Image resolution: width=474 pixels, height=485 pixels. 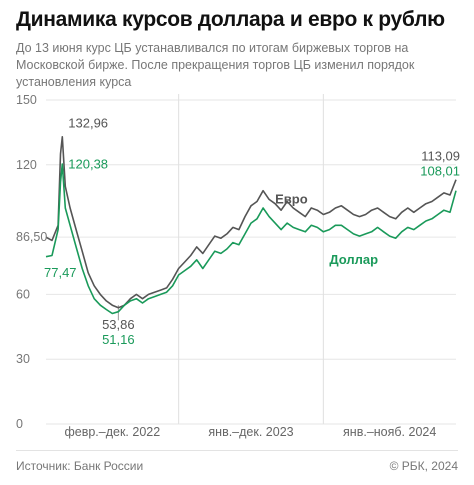 What do you see at coordinates (250, 432) in the screenshot?
I see `x-period-label: янв.–дек. 2023` at bounding box center [250, 432].